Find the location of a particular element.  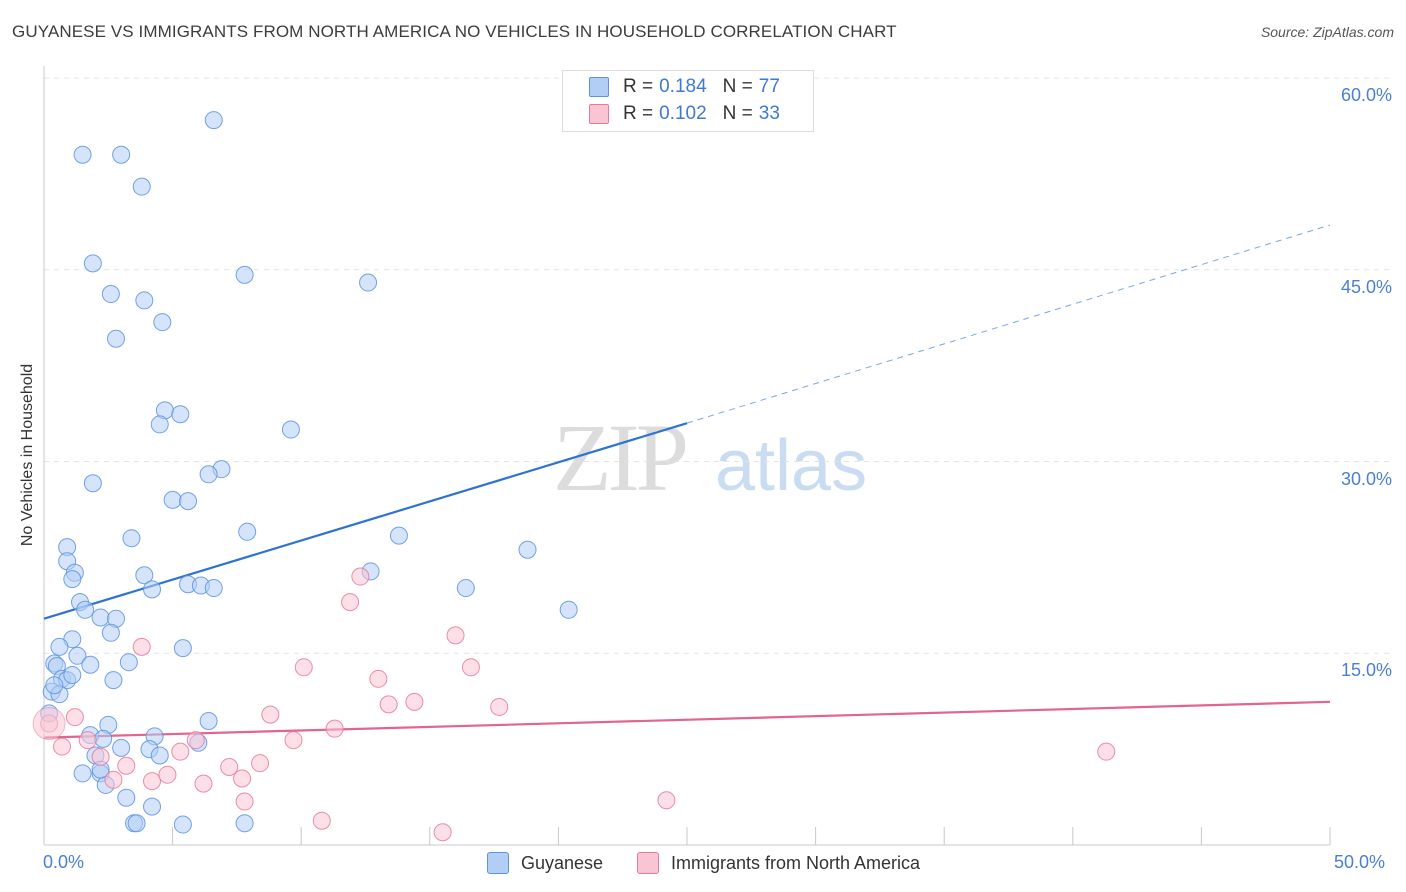

y-tick-label: 60.0% is located at coordinates (1366, 95).